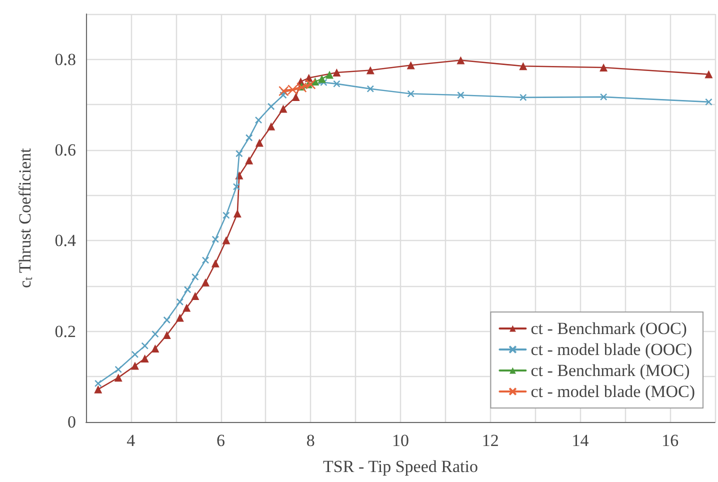 This screenshot has width=718, height=482. Describe the element at coordinates (490, 440) in the screenshot. I see `x-tick-label: 12` at that location.